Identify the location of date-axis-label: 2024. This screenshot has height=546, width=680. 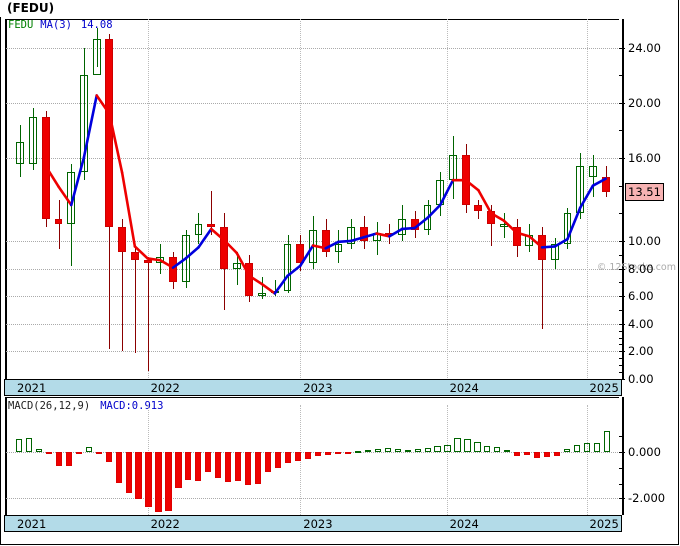
(464, 388).